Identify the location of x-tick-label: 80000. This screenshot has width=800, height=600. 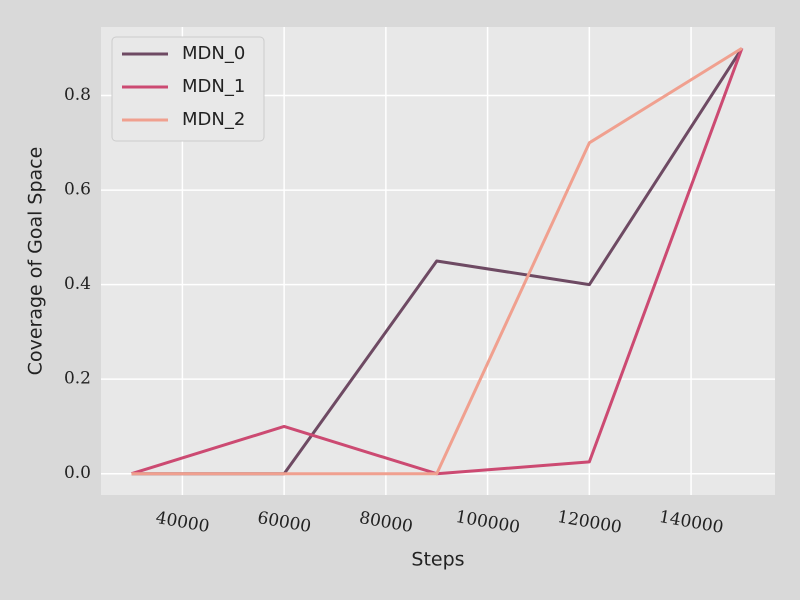
(386, 522).